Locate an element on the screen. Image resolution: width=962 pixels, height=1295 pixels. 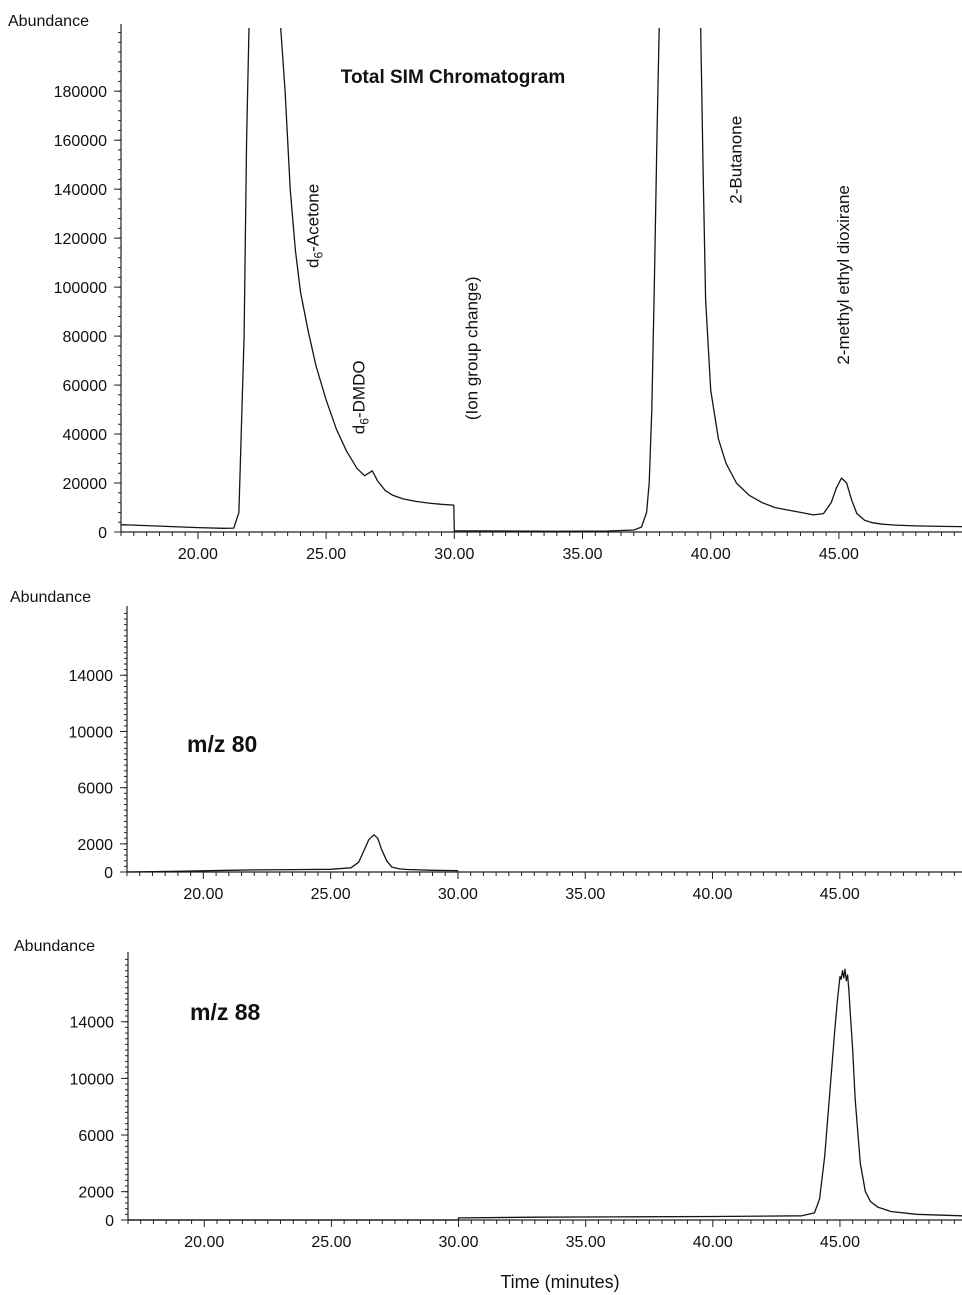
y-tick-label: 40000 is located at coordinates (85, 435).